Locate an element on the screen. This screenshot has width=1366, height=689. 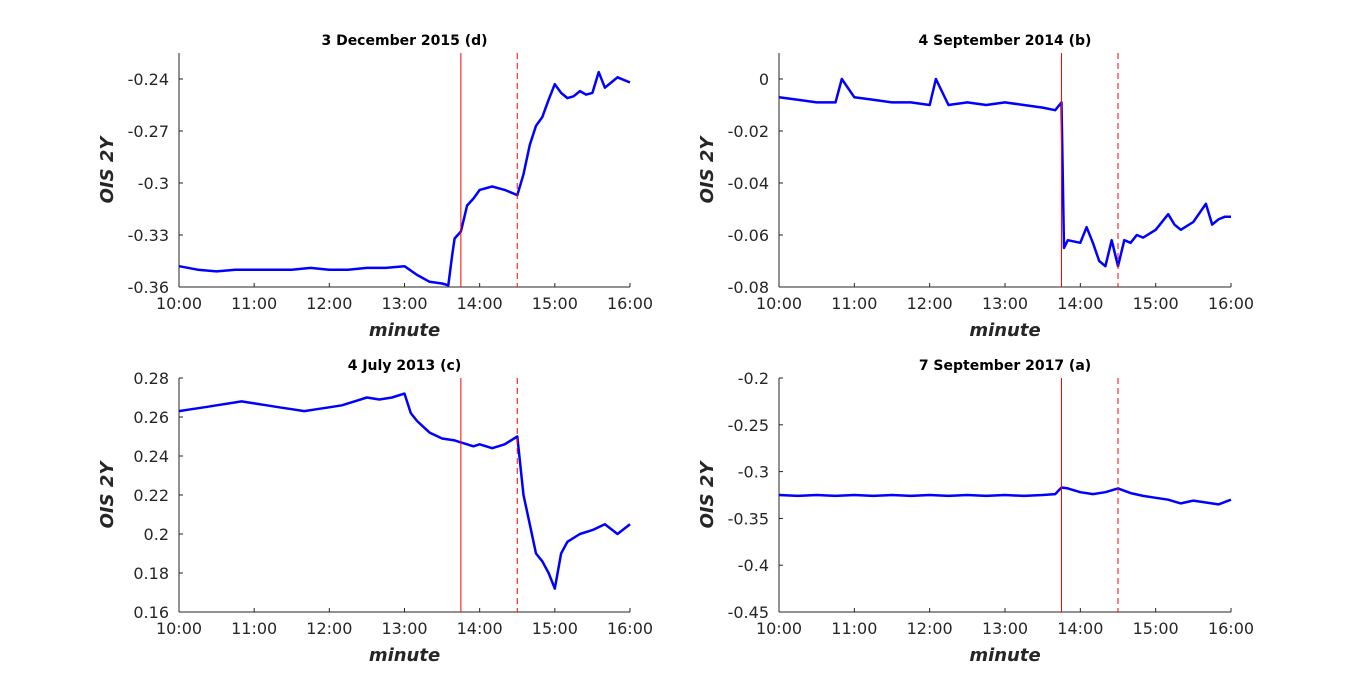
y-tick-label: -0.4 is located at coordinates (753, 565).